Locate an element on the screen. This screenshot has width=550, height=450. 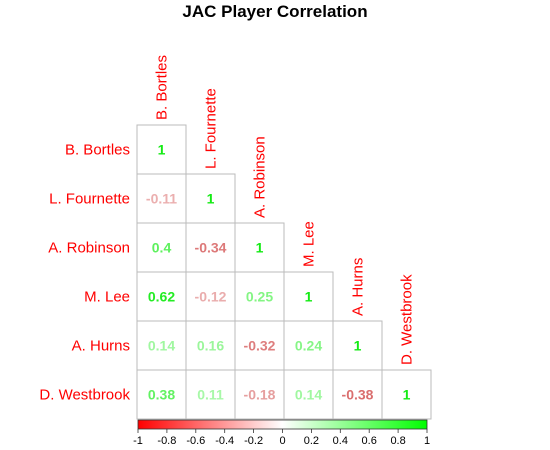
cell-d-westbrook-d-westbrook: 1 is located at coordinates (406, 394).